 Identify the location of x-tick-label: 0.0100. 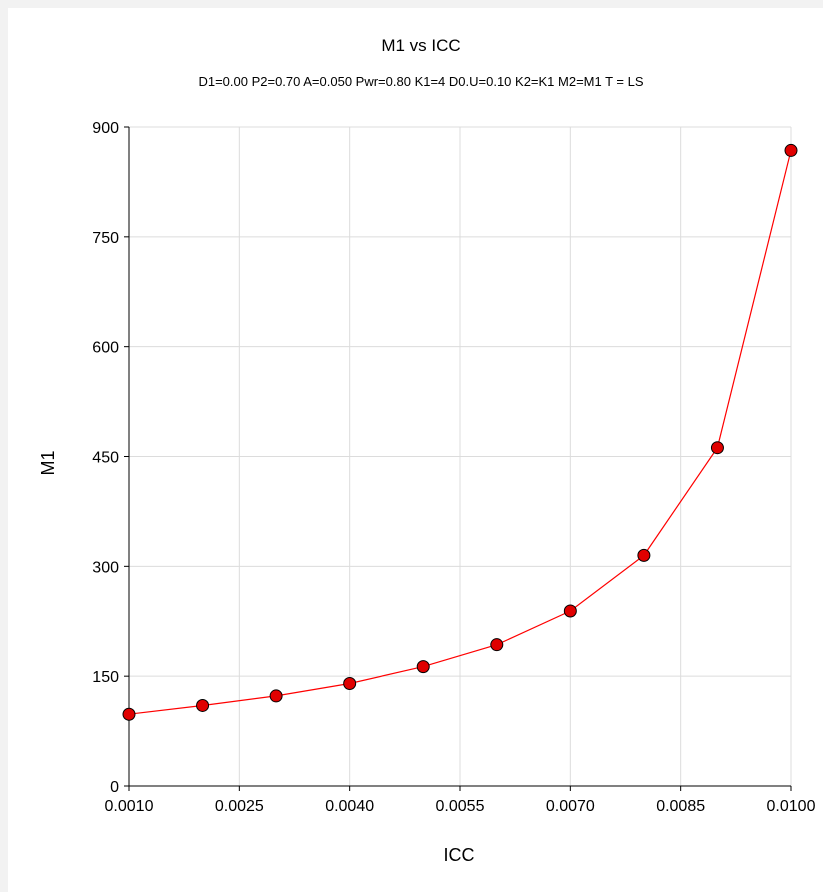
(791, 806).